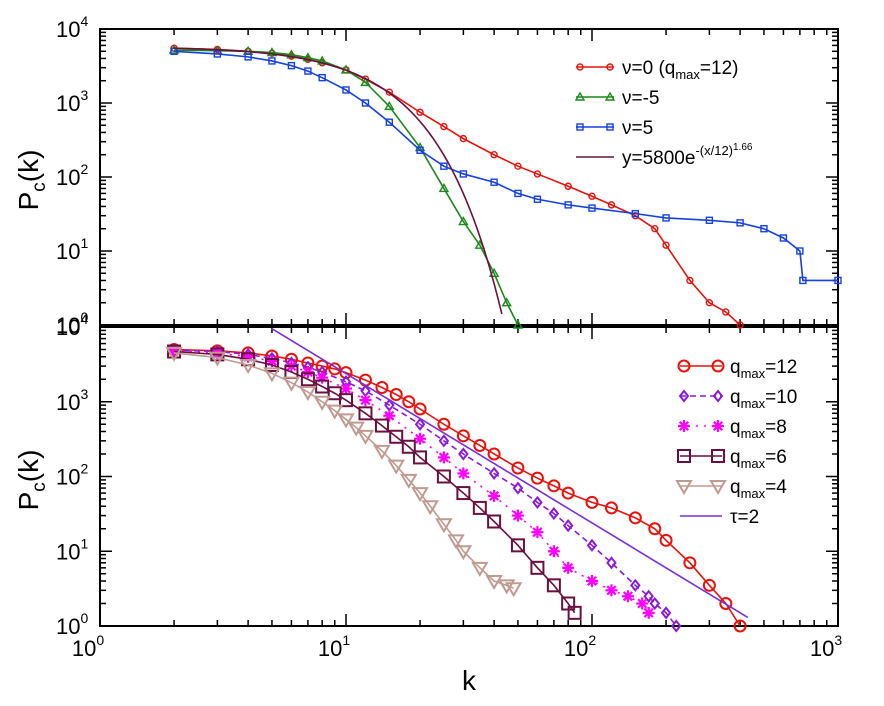 Image resolution: width=884 pixels, height=706 pixels. What do you see at coordinates (736, 442) in the screenshot?
I see `bottom-legend: qmax=12 qmax=10 qmax=8 qmax=6 qmax=4 τ=2` at bounding box center [736, 442].